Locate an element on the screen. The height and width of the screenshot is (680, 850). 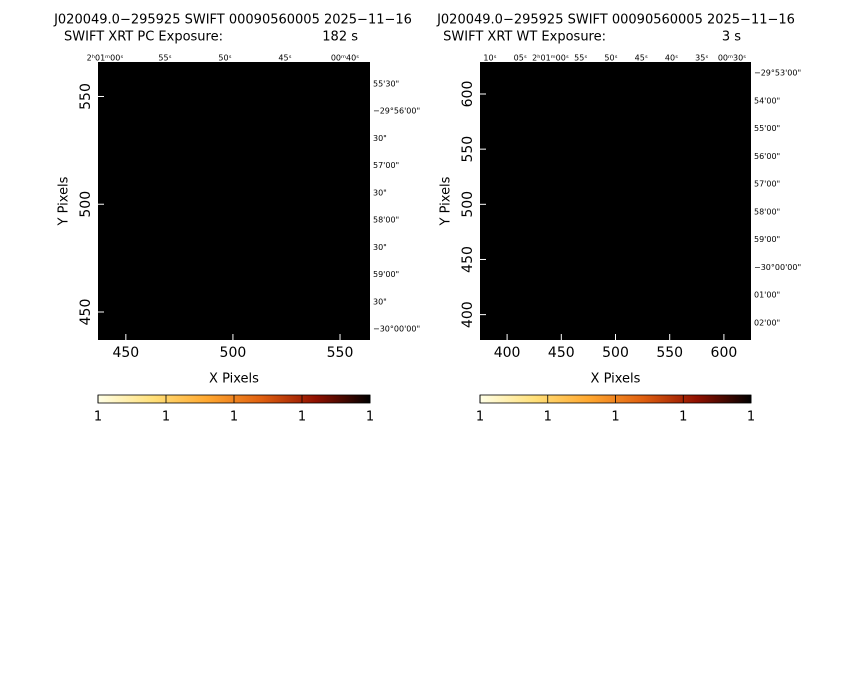
ra-label: 05ˢ is located at coordinates (520, 58).